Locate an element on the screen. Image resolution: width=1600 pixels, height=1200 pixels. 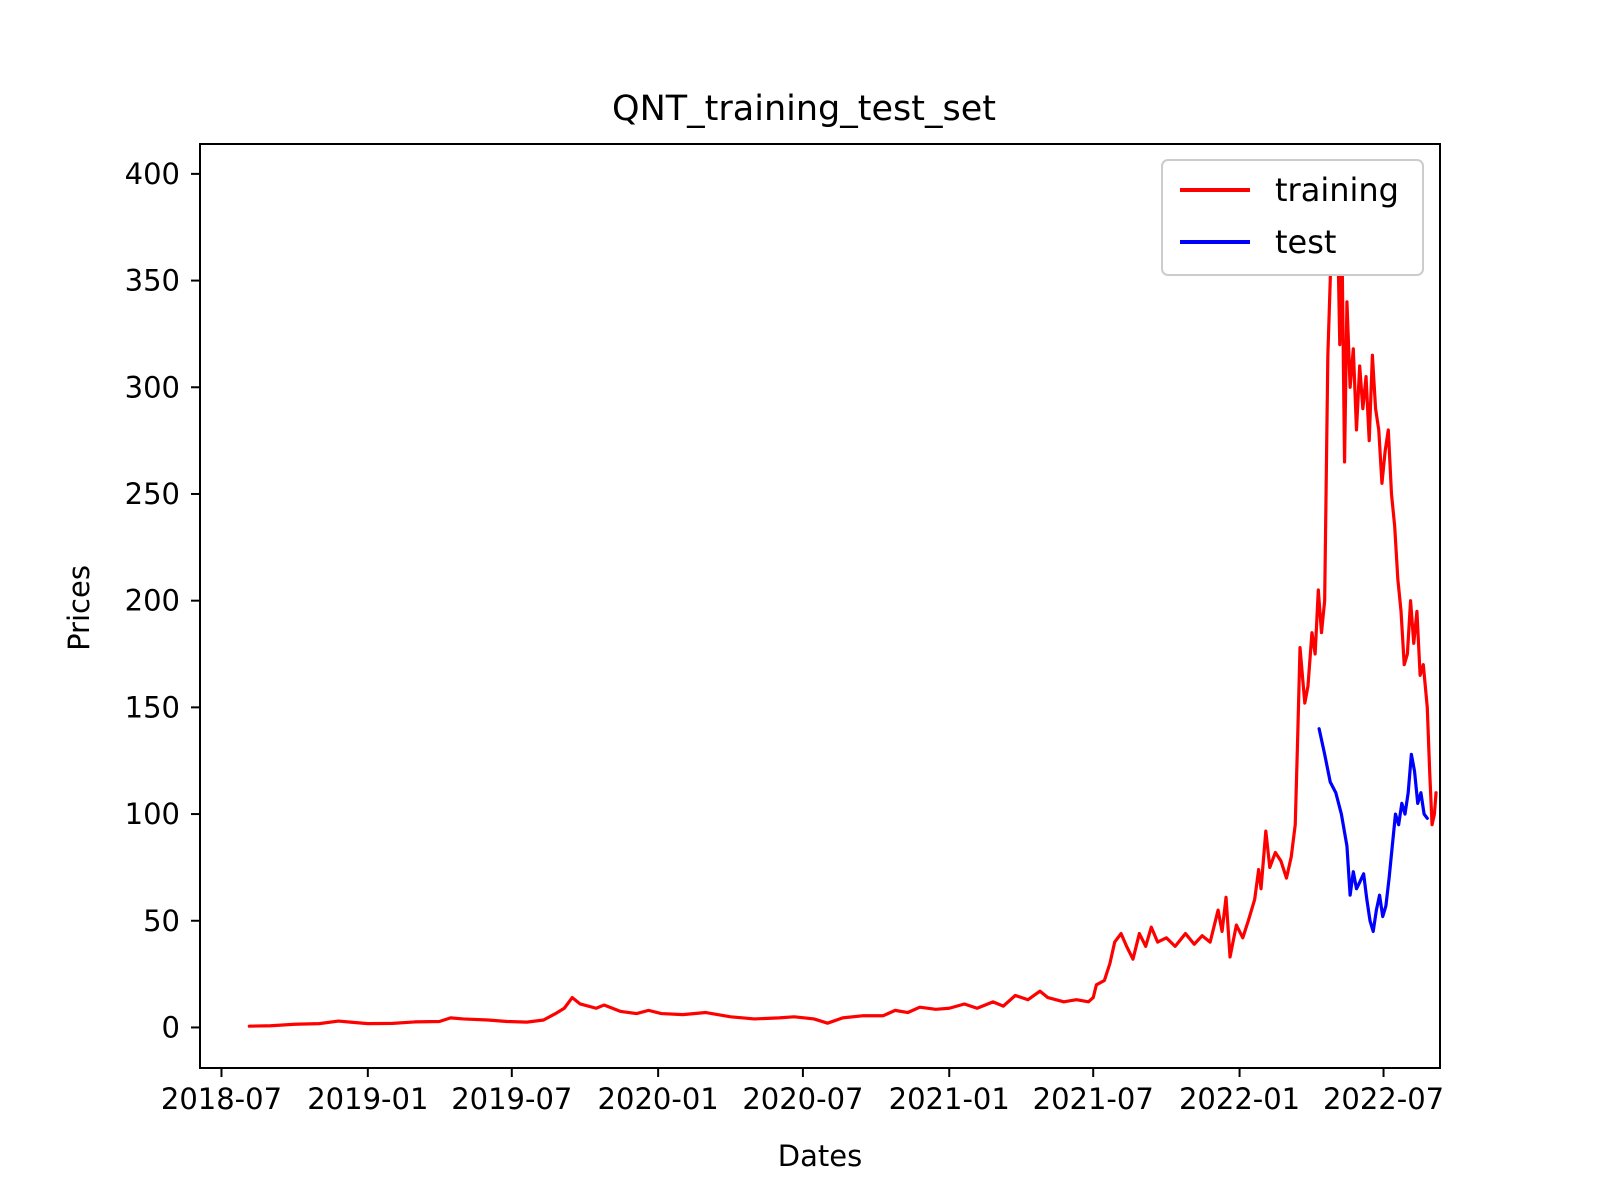
y-tick-label: 400 is located at coordinates (152, 174).